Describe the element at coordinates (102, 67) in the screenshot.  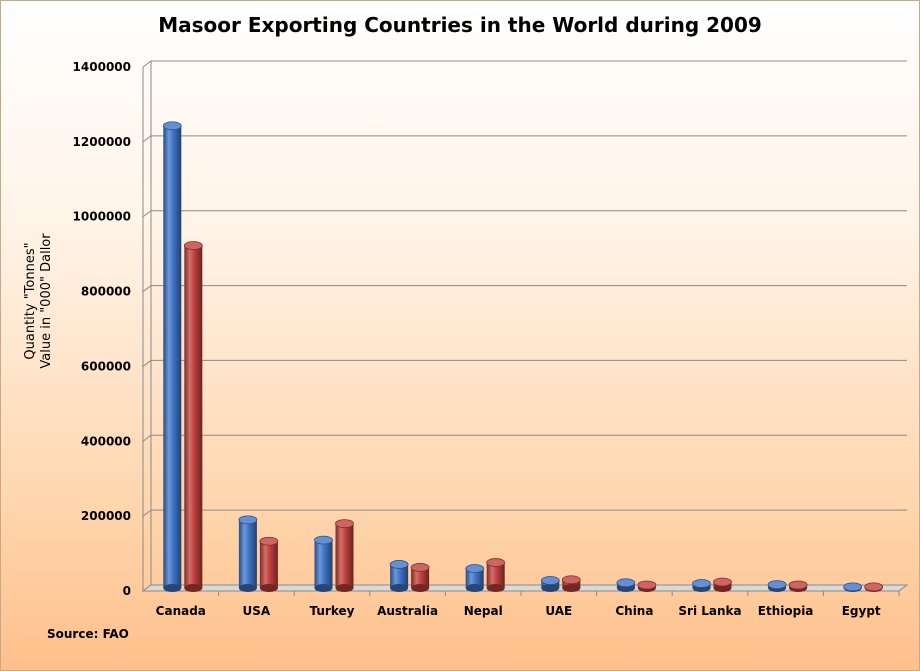
I see `y-tick-label: 1400000` at that location.